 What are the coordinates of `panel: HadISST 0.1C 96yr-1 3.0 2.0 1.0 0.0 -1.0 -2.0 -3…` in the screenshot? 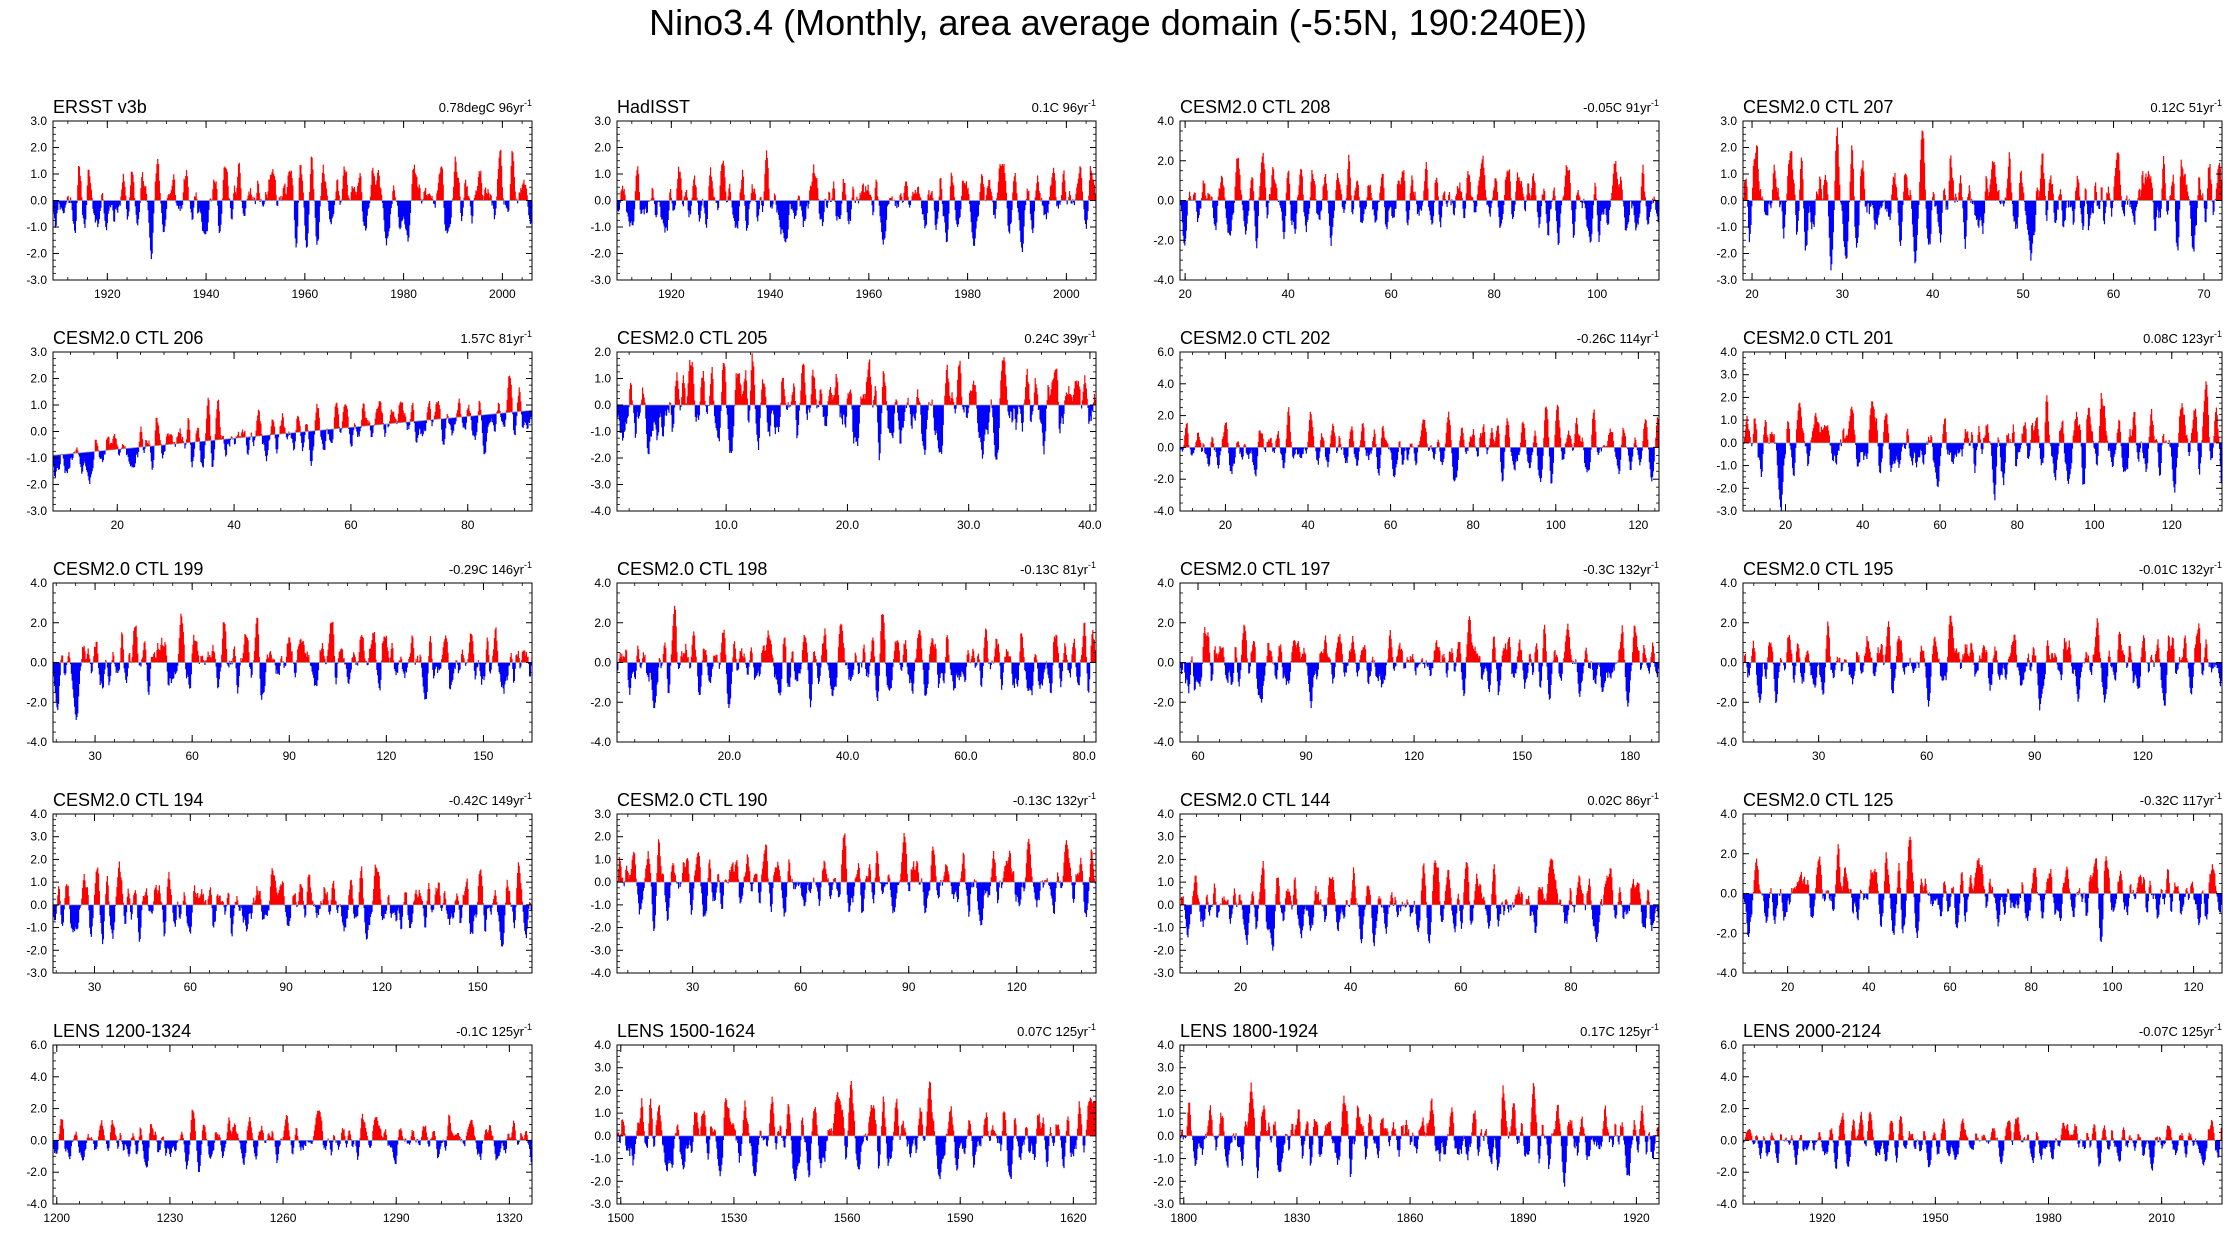 It's located at (843, 199).